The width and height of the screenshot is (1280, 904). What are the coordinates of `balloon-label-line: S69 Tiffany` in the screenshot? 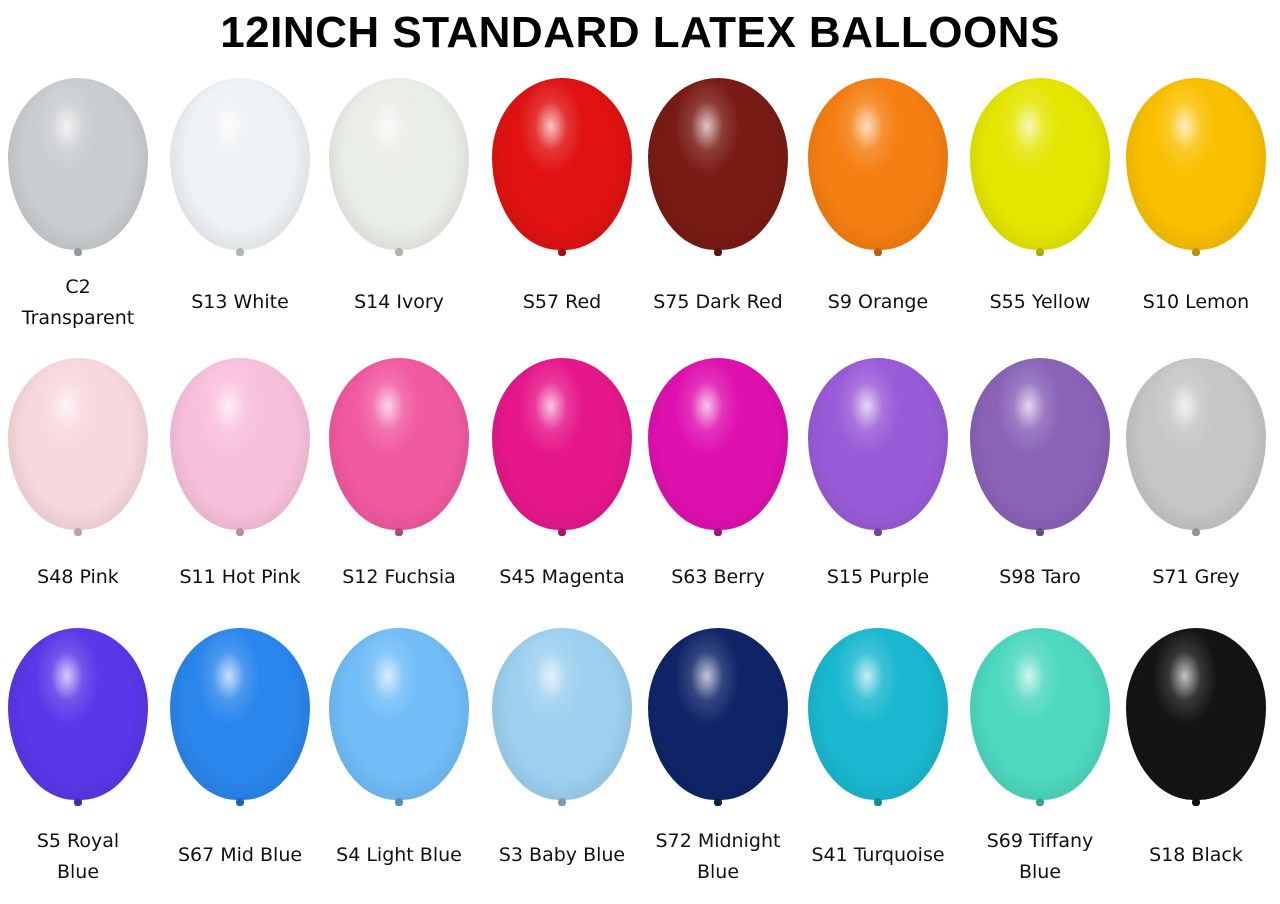 It's located at (1040, 841).